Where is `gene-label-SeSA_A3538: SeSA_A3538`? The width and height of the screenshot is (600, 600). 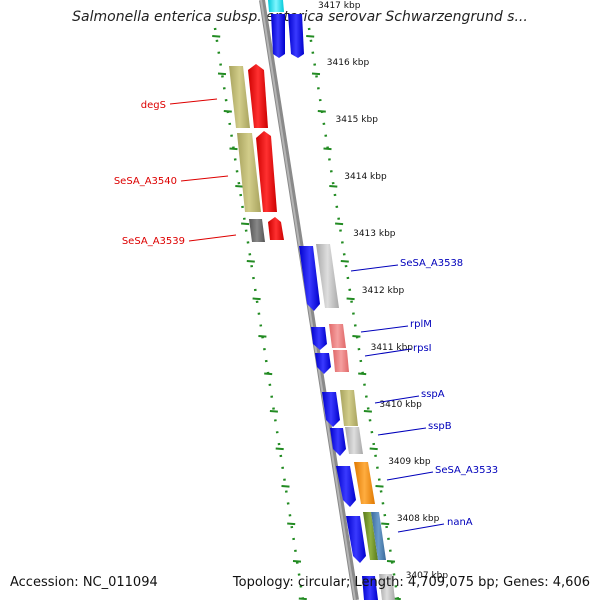
gene-label-SeSA_A3538: SeSA_A3538 is located at coordinates (431, 263).